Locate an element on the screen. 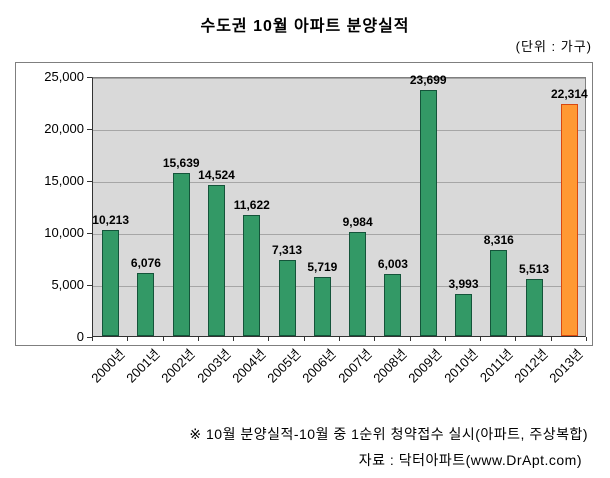  bar-2006년 is located at coordinates (322, 306).